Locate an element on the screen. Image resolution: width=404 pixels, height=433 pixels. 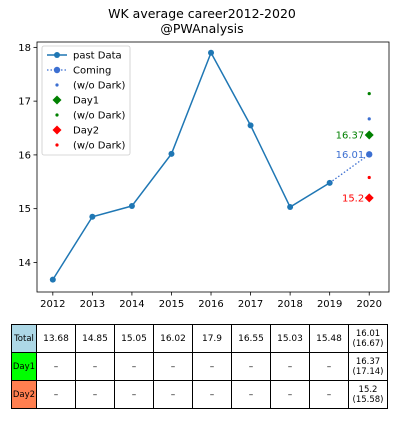
y-tick-label: 16 is located at coordinates (24, 155).